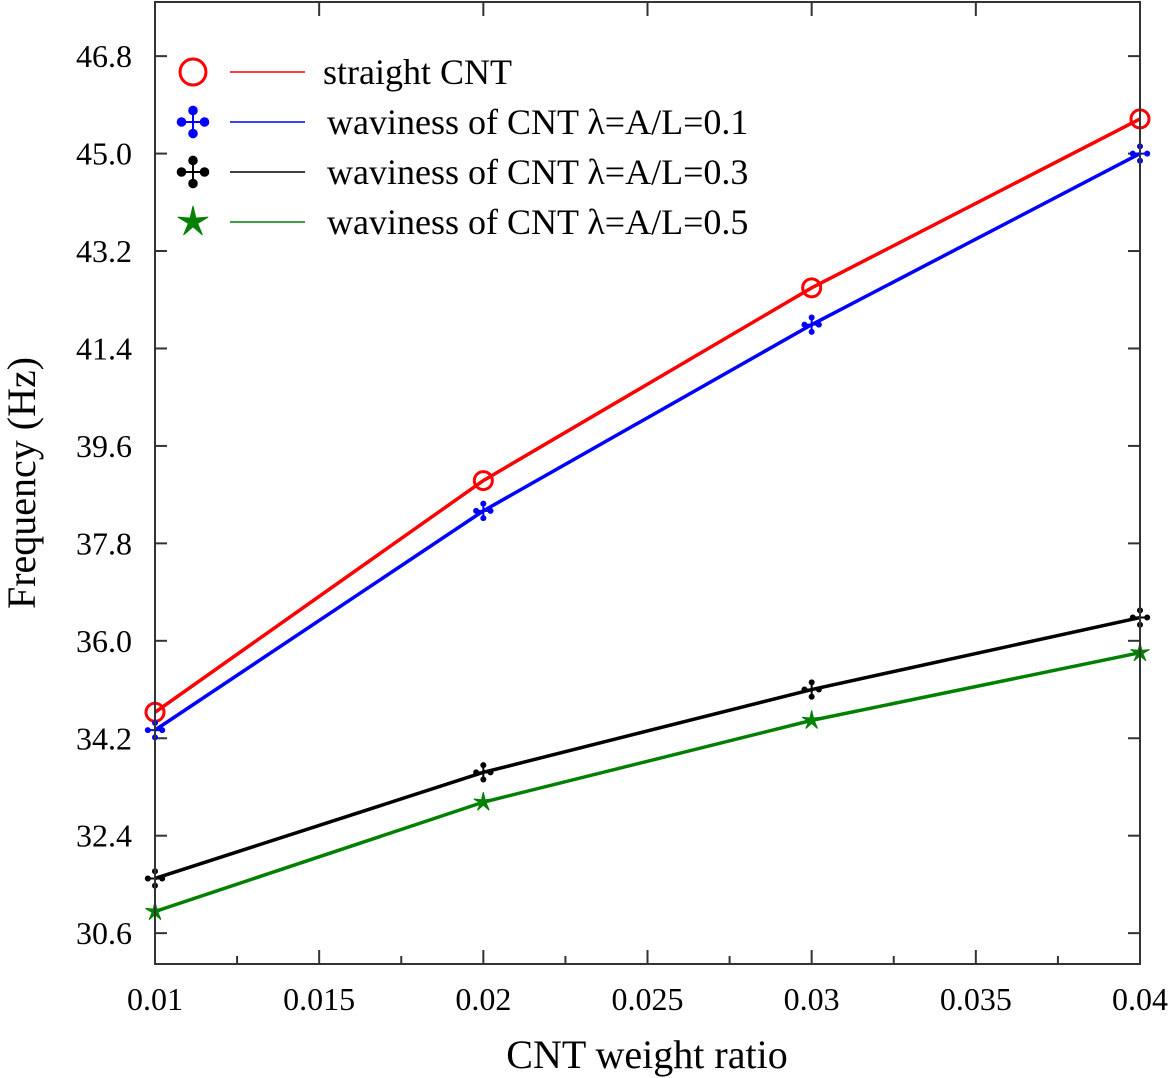 The image size is (1170, 1078). I want to click on y-tick-label: 46.8, so click(104, 56).